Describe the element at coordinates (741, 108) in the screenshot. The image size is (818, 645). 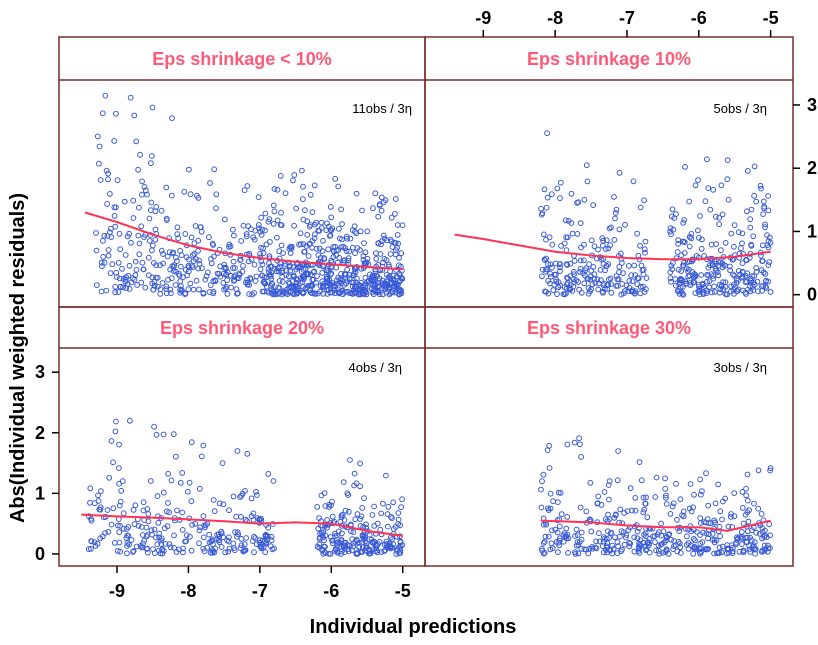
I see `annotation-top-right: 5obs / 3η` at that location.